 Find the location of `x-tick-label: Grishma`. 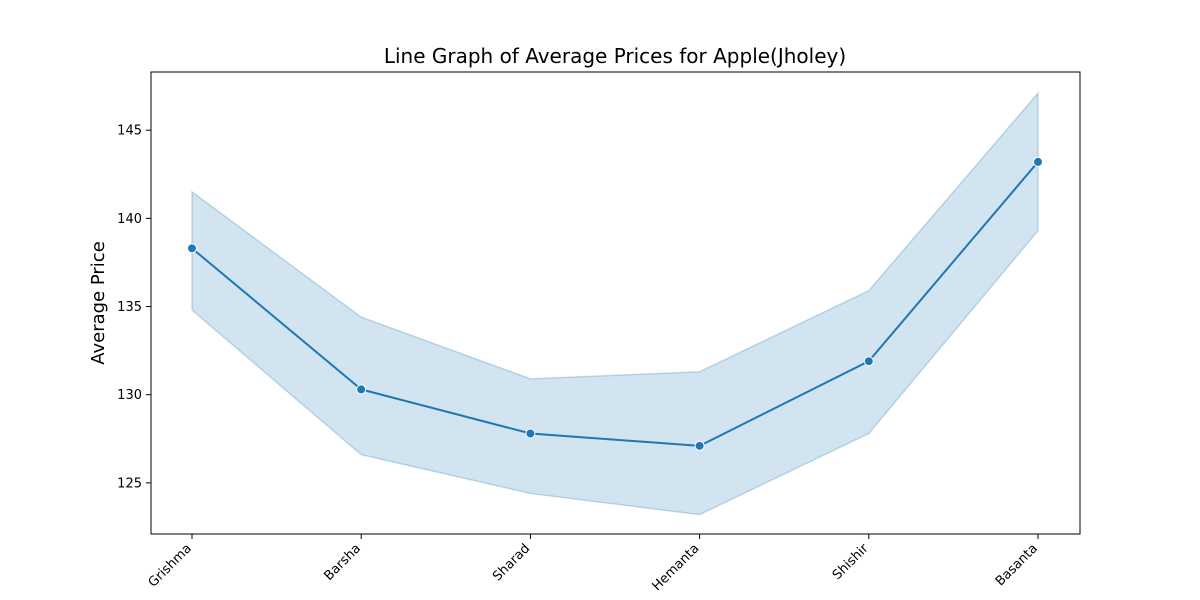

x-tick-label: Grishma is located at coordinates (170, 565).